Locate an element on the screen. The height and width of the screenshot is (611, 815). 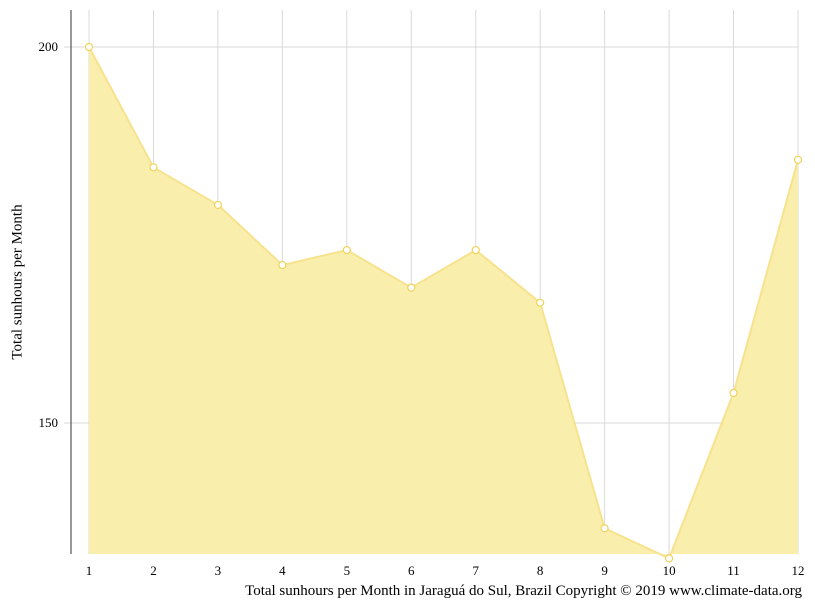
x-tick-label: 1 is located at coordinates (89, 570).